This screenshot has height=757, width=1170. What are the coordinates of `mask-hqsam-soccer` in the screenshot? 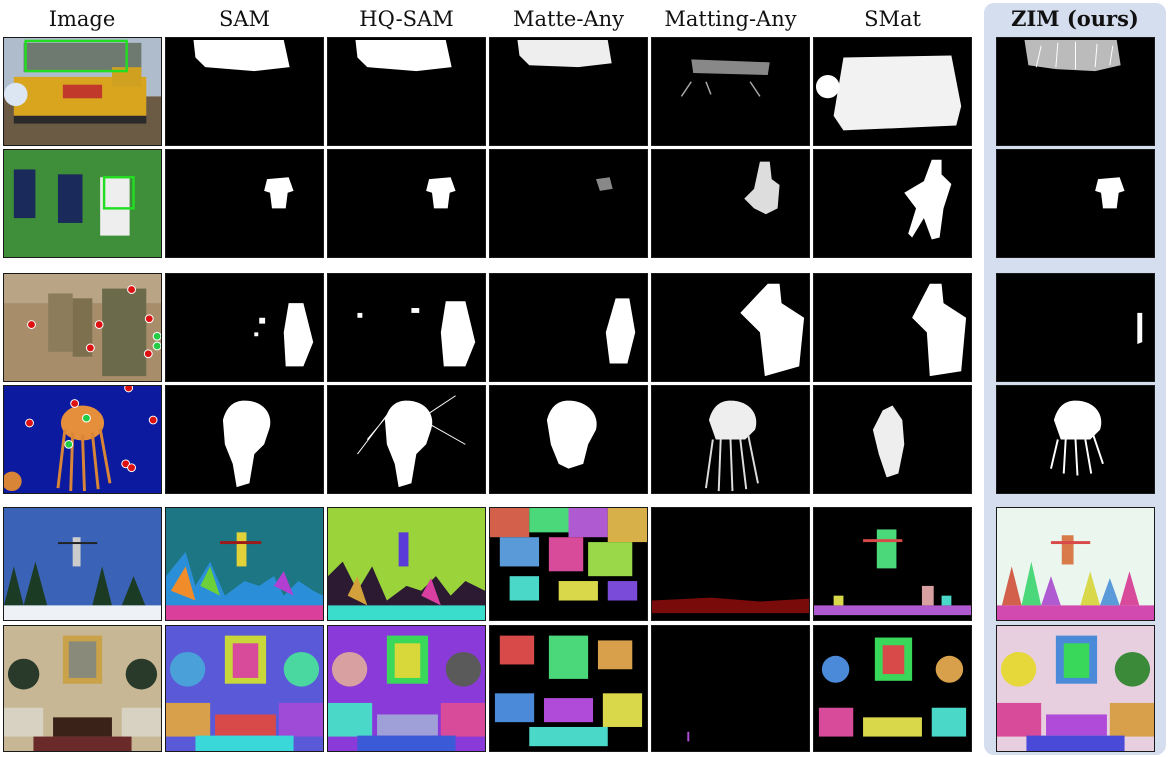 It's located at (406, 203).